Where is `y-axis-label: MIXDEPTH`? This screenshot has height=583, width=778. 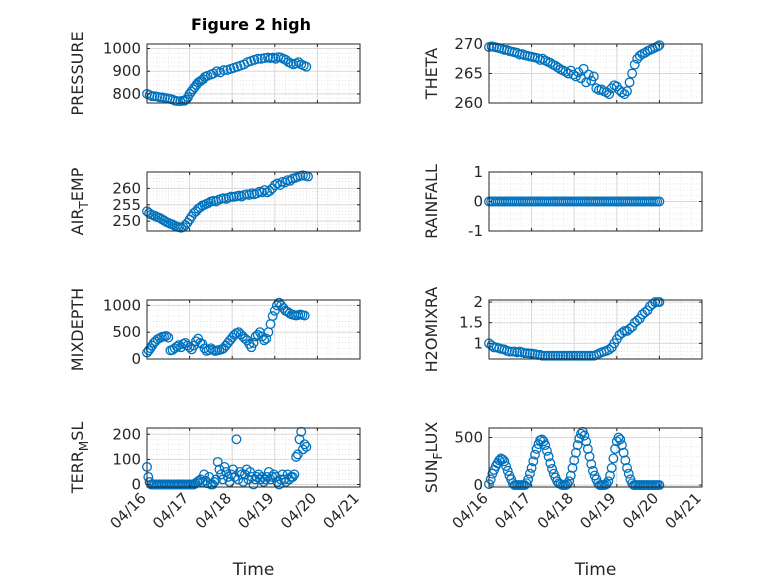 y-axis-label: MIXDEPTH is located at coordinates (77, 329).